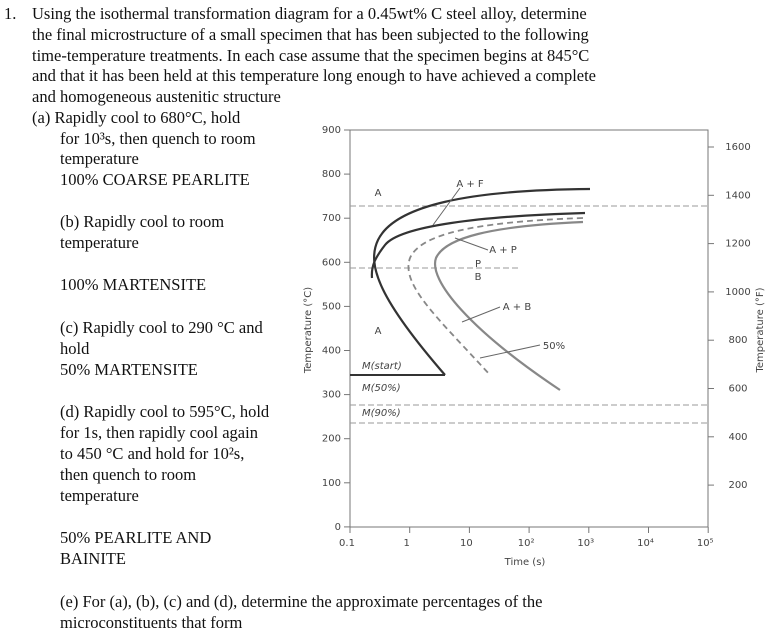 Image resolution: width=767 pixels, height=637 pixels. Describe the element at coordinates (156, 96) in the screenshot. I see `question-line: and homogeneous austenitic structure` at that location.